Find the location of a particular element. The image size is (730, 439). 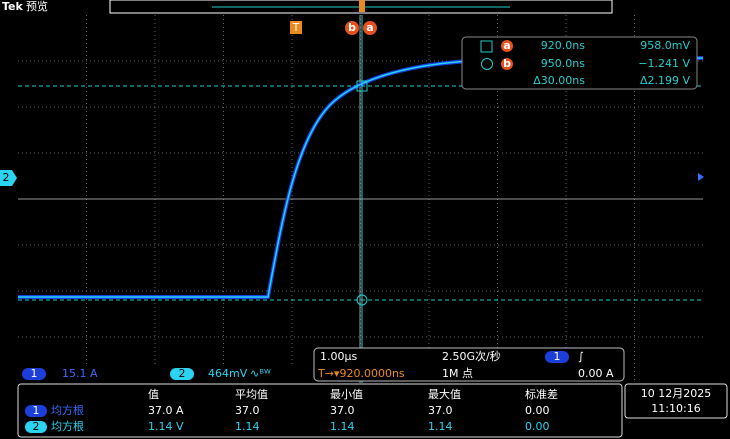

channel-id: 2 is located at coordinates (36, 426).